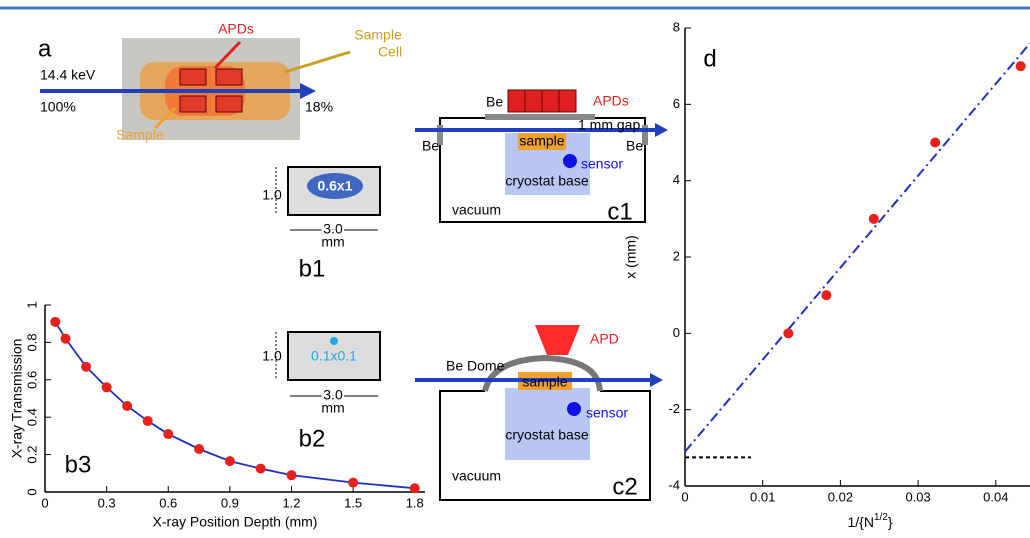  I want to click on panel-b1: 0.6x1 1.0 3.0 mm b1, so click(321, 224).